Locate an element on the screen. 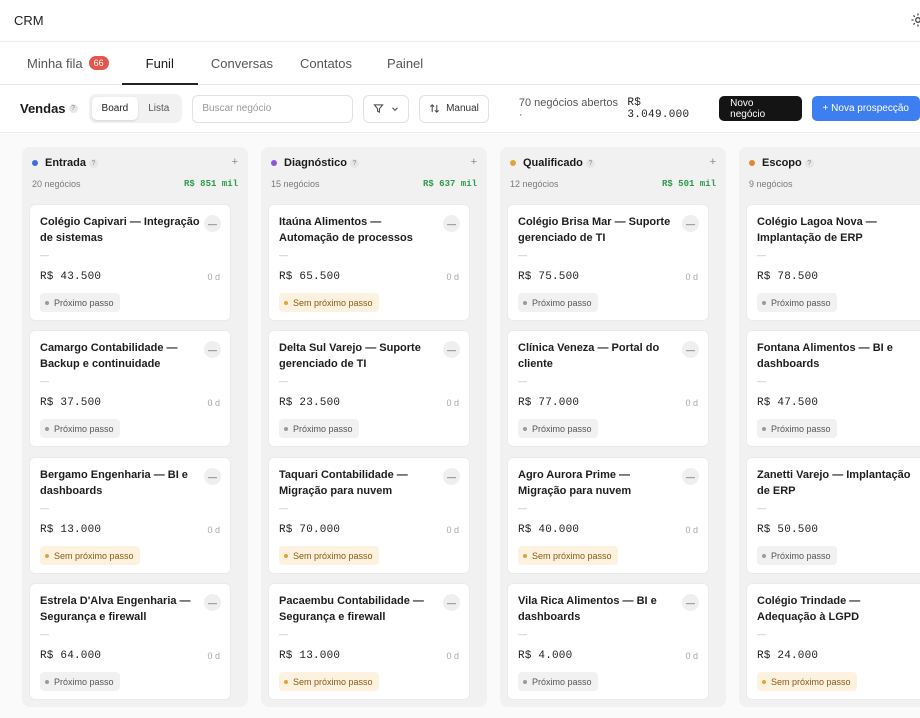  tab-minha-fila: Minha fila 66 is located at coordinates (68, 63).